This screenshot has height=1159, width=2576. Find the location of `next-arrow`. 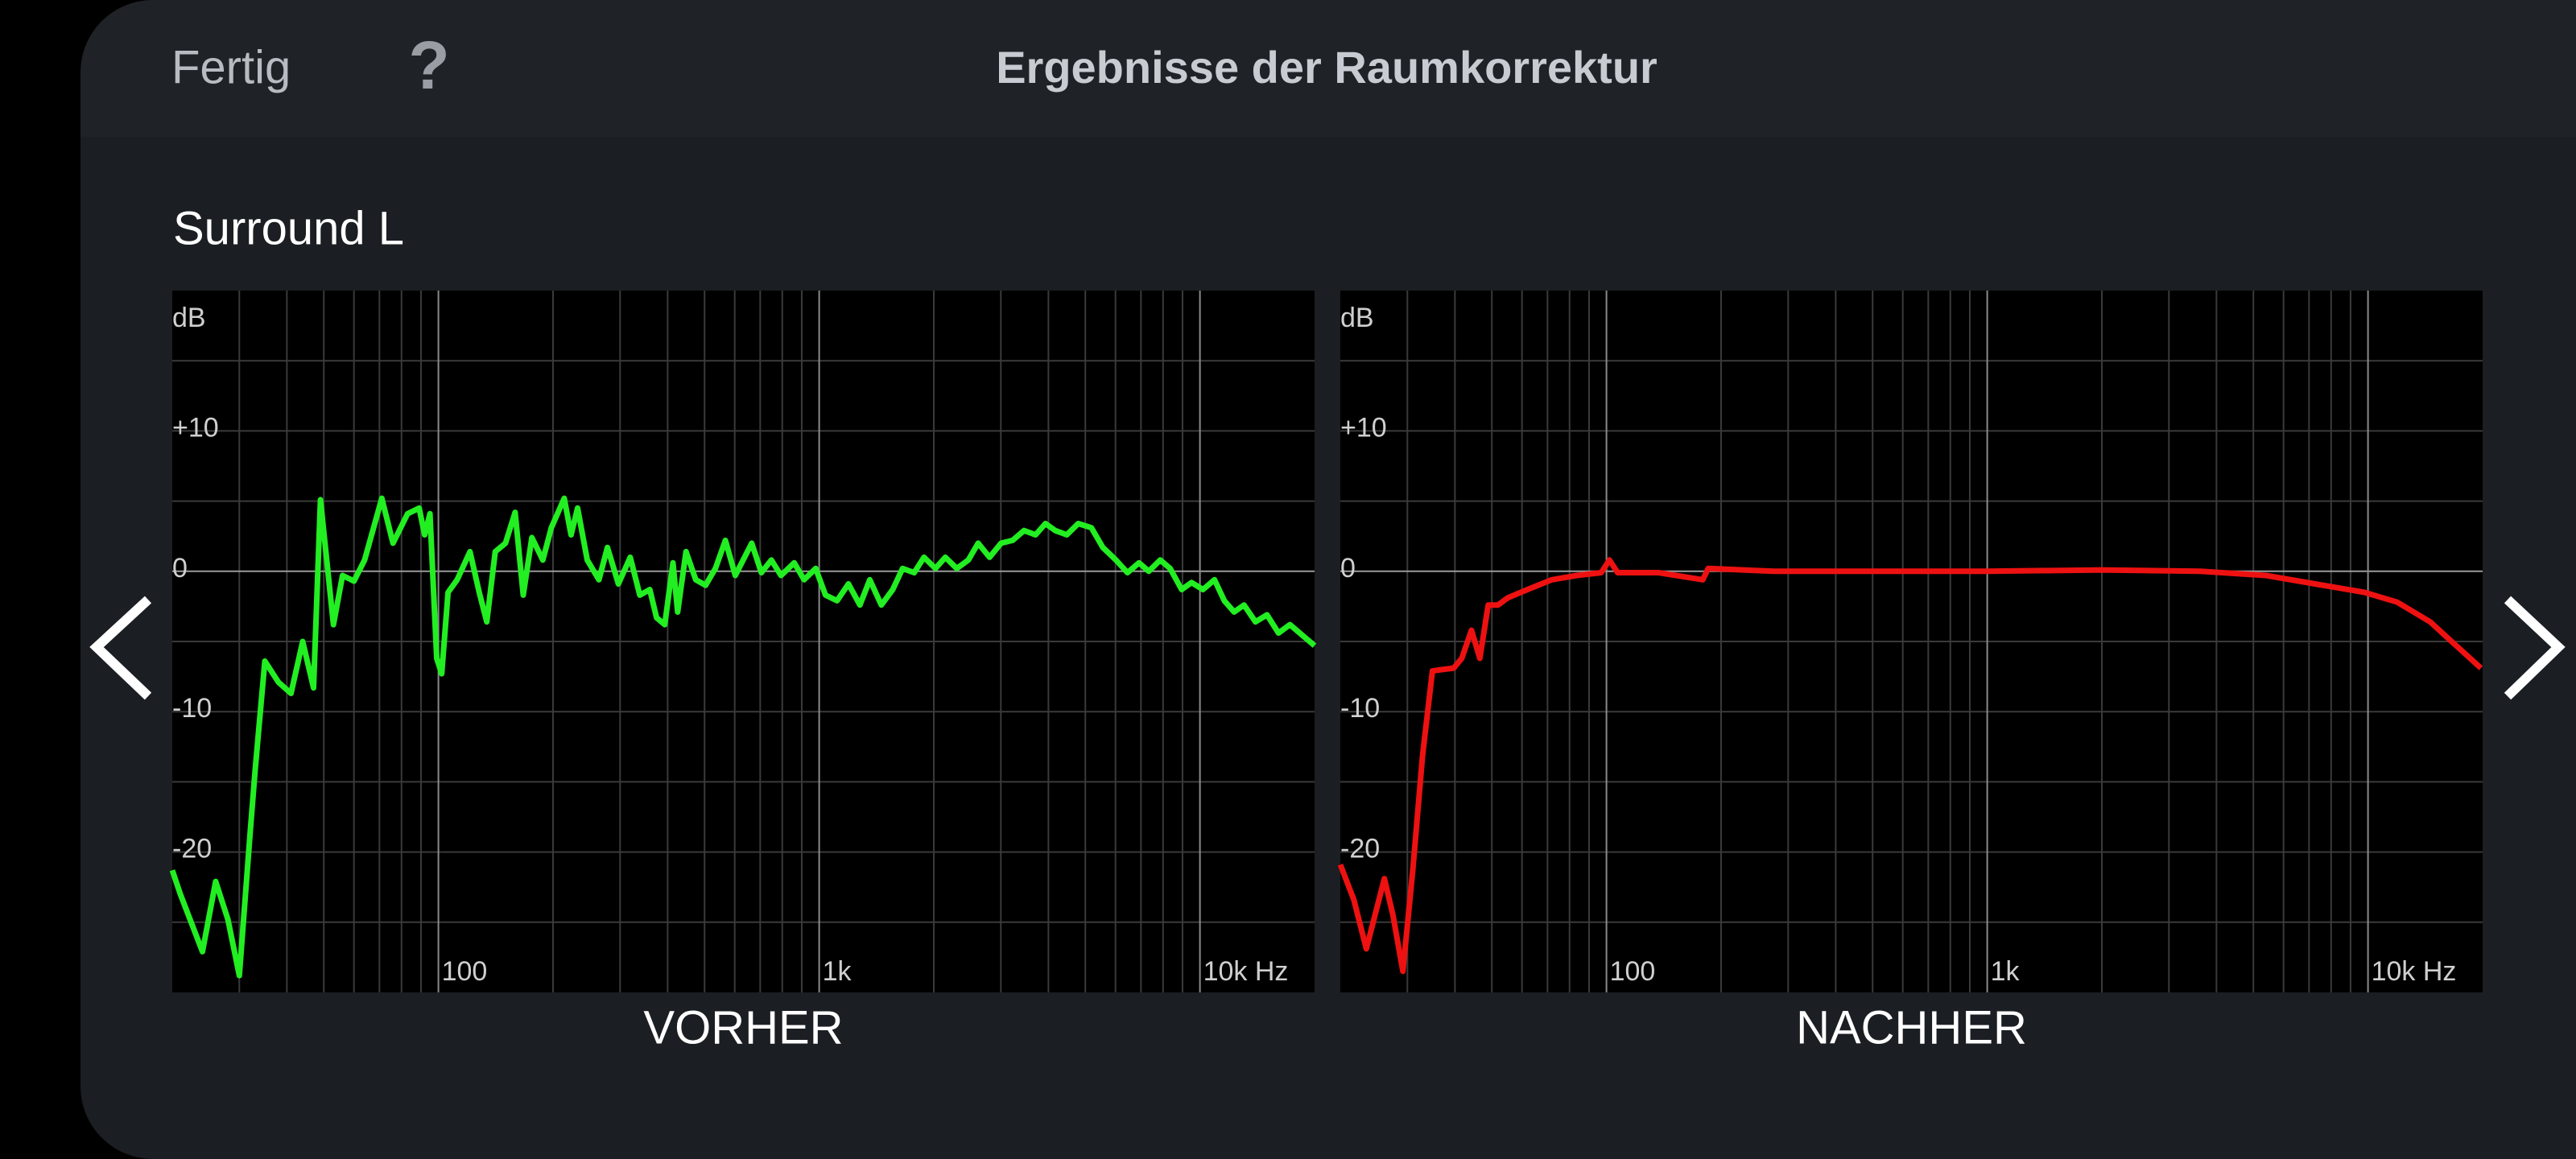

next-arrow is located at coordinates (2535, 648).